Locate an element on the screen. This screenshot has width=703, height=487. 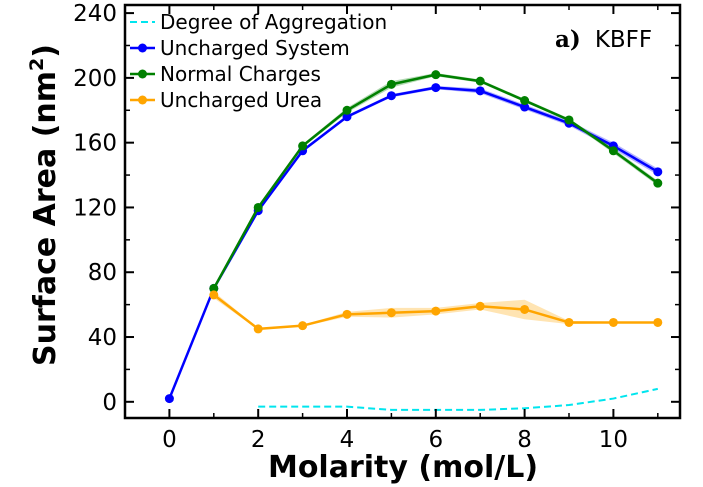
x-axis-title: Molarity (mol/L) is located at coordinates (403, 467).